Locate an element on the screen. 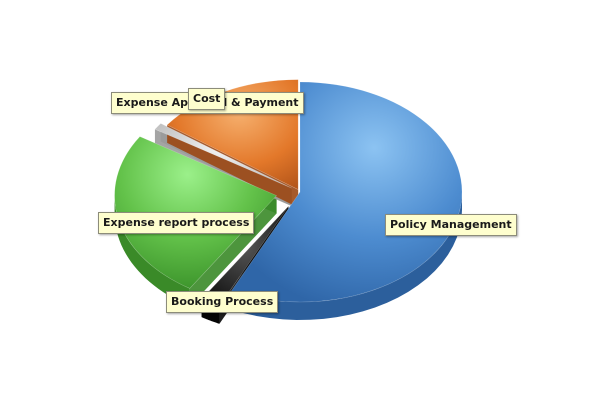 The image size is (600, 400). data-label-cost: Cost is located at coordinates (207, 99).